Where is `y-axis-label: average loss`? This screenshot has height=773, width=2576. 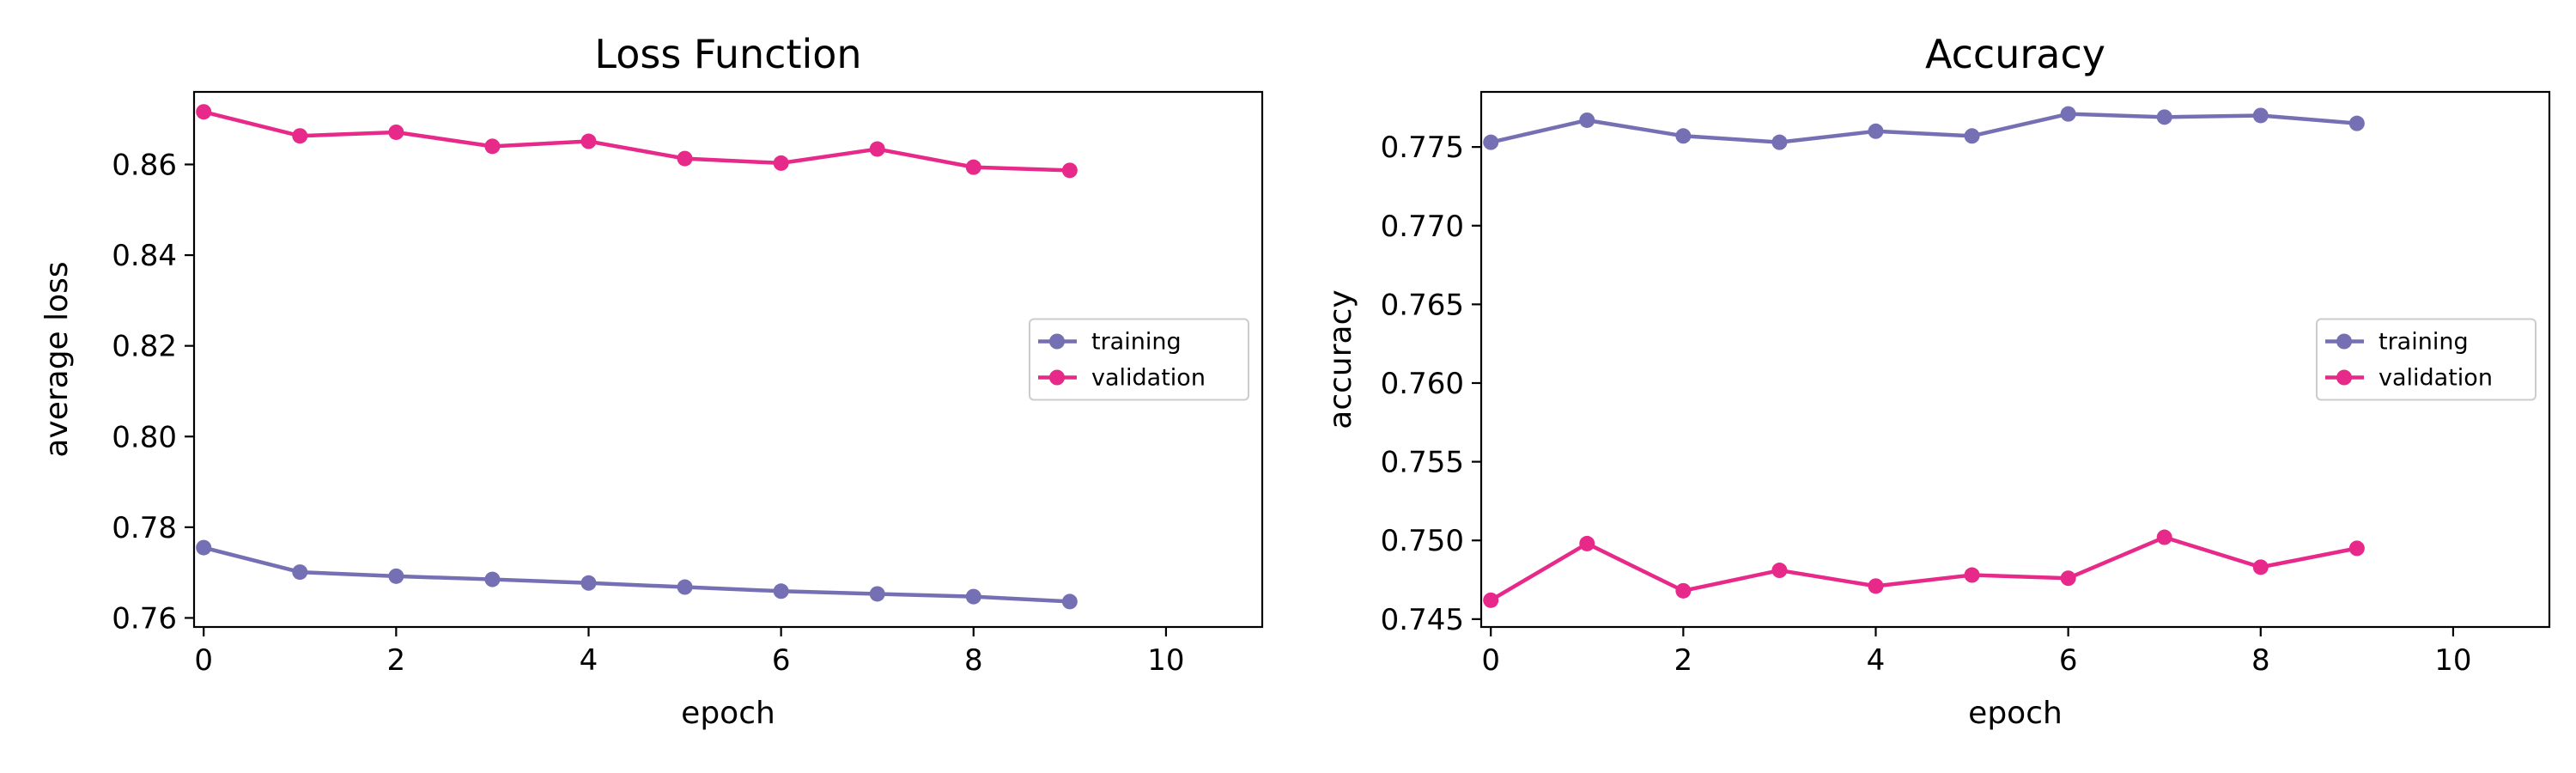
y-axis-label: average loss is located at coordinates (57, 359).